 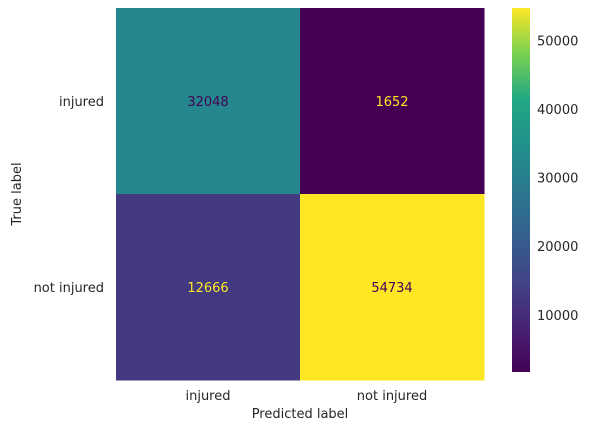 I want to click on x-tick-label: injured, so click(x=207, y=396).